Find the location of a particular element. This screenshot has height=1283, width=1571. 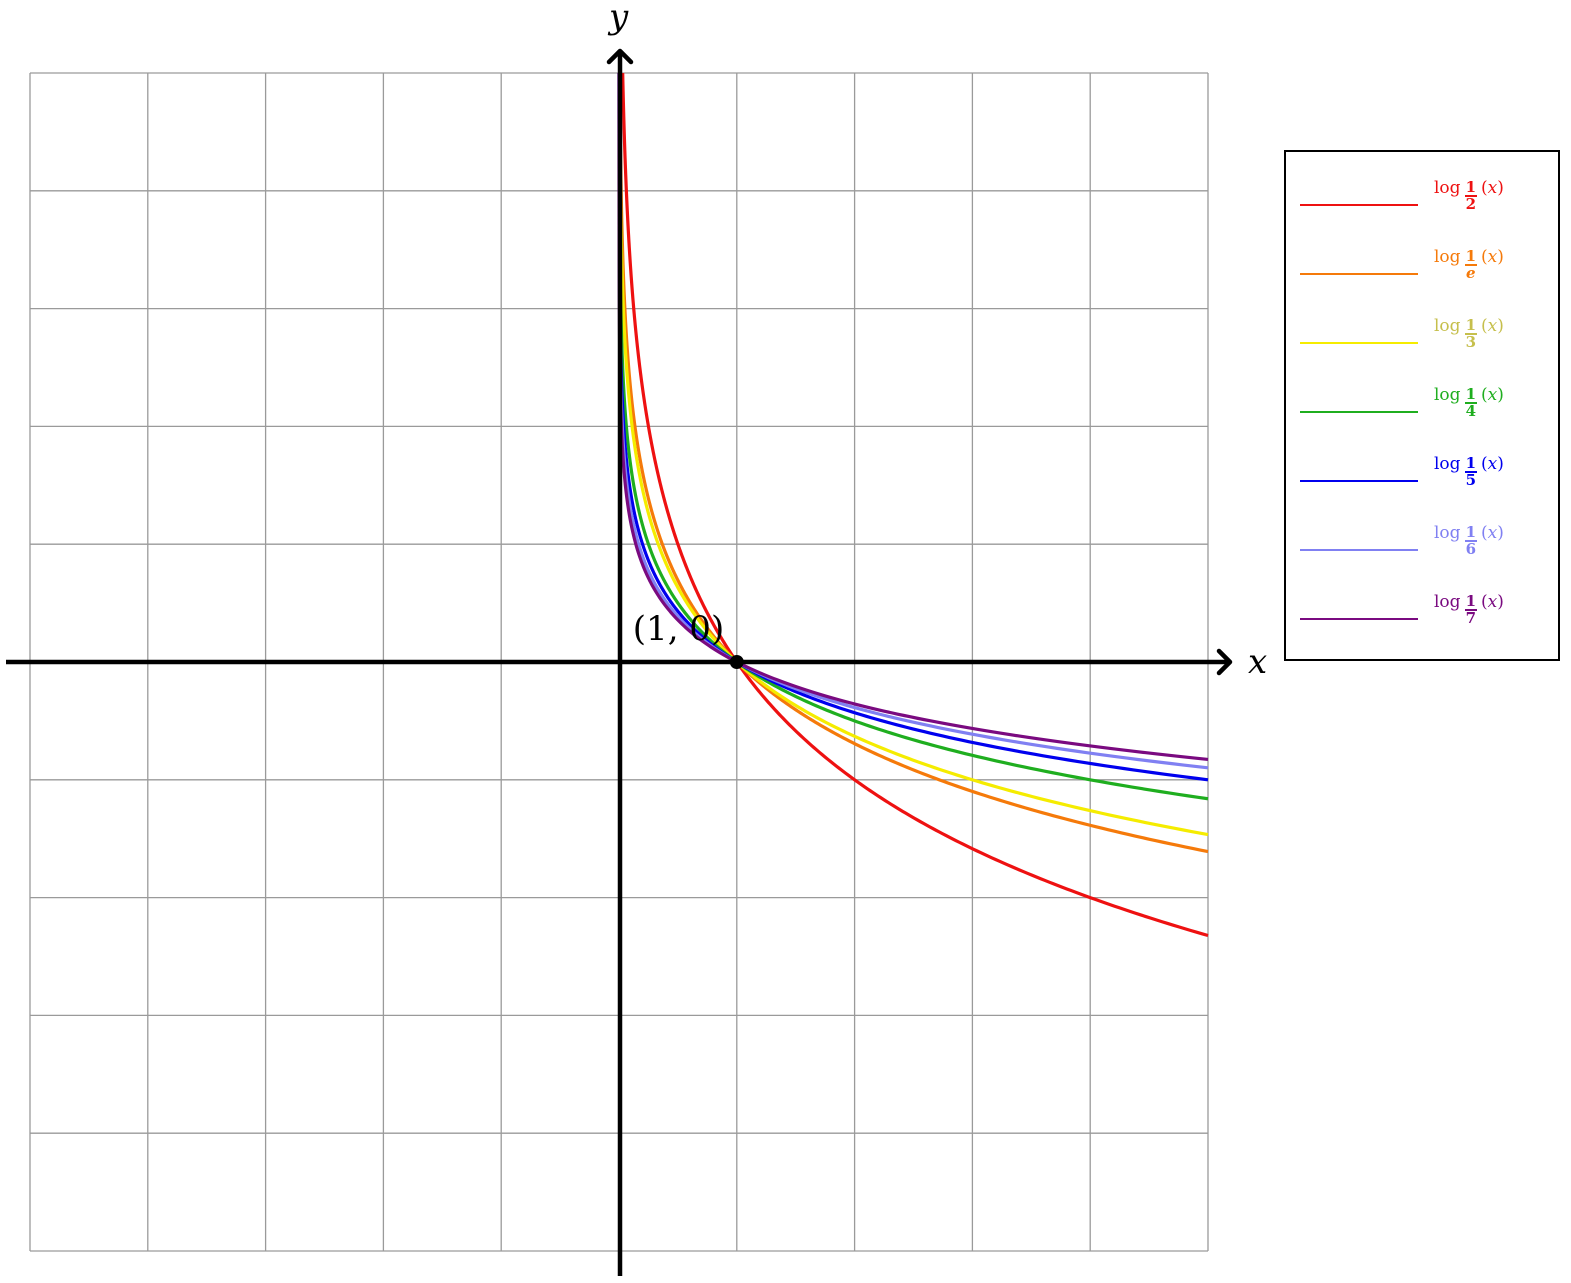

legend-label: log 1 6 (x) is located at coordinates (1469, 540).